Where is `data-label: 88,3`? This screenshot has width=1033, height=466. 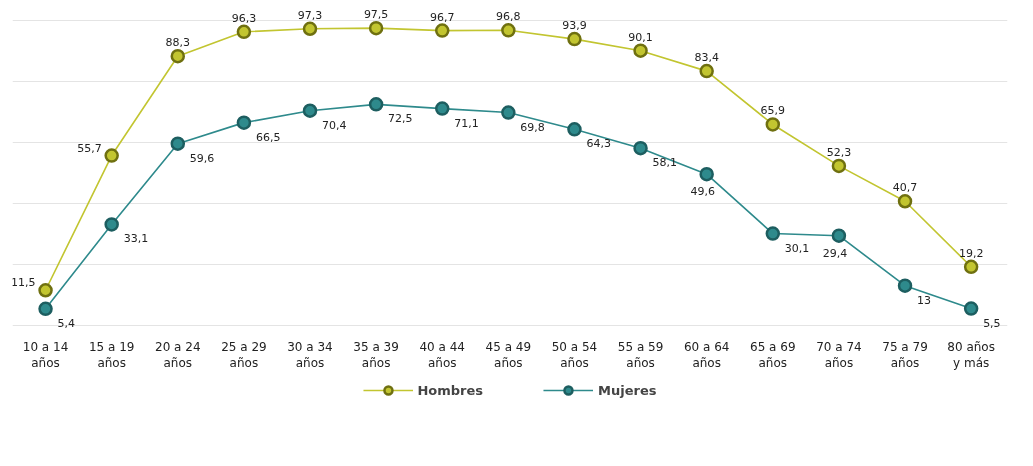
data-label: 88,3 is located at coordinates (178, 43).